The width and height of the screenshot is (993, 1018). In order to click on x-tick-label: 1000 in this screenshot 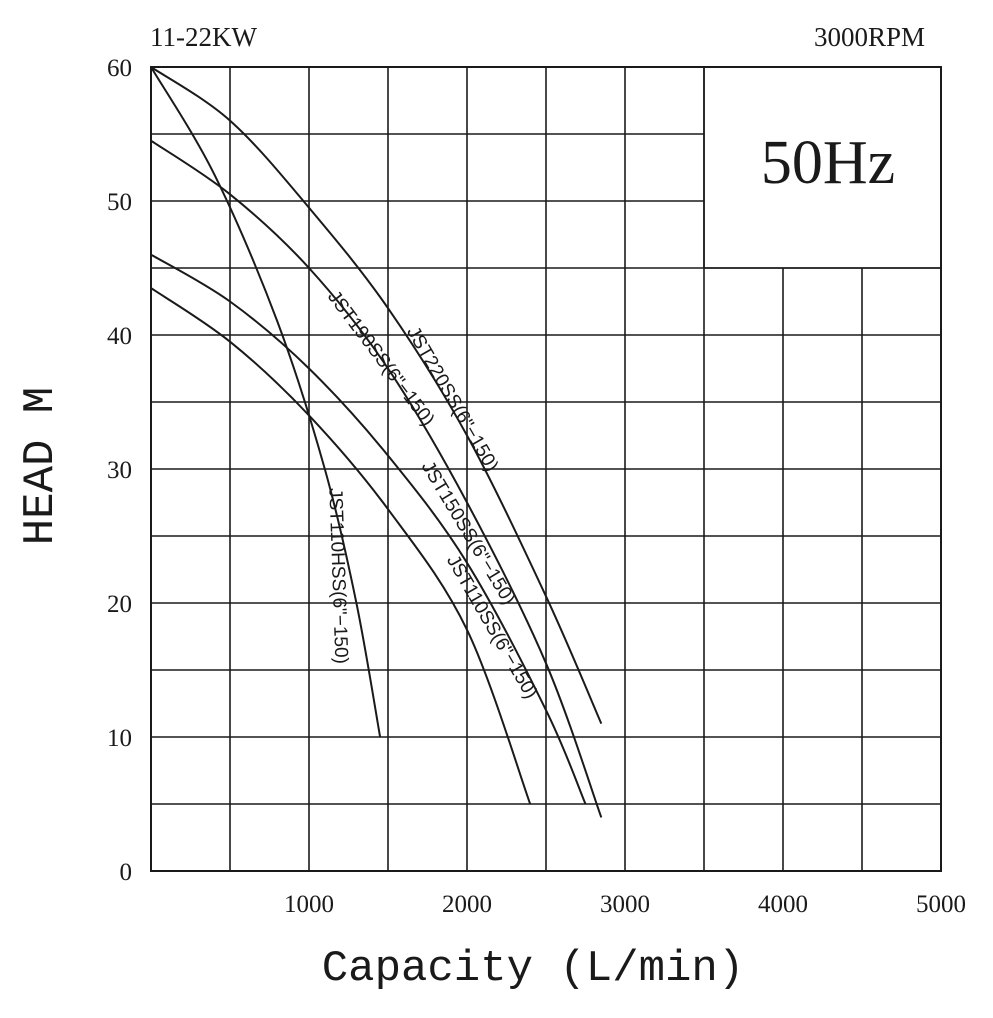, I will do `click(309, 904)`.